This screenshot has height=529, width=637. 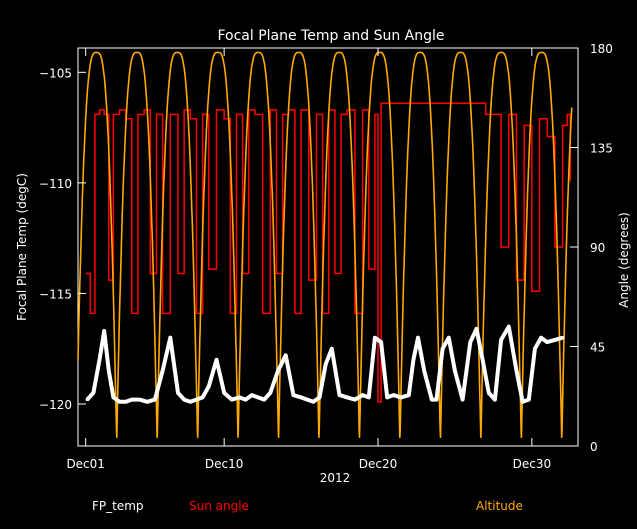 I want to click on y-axis-left: −105 −110 −115 −120, so click(x=62, y=239).